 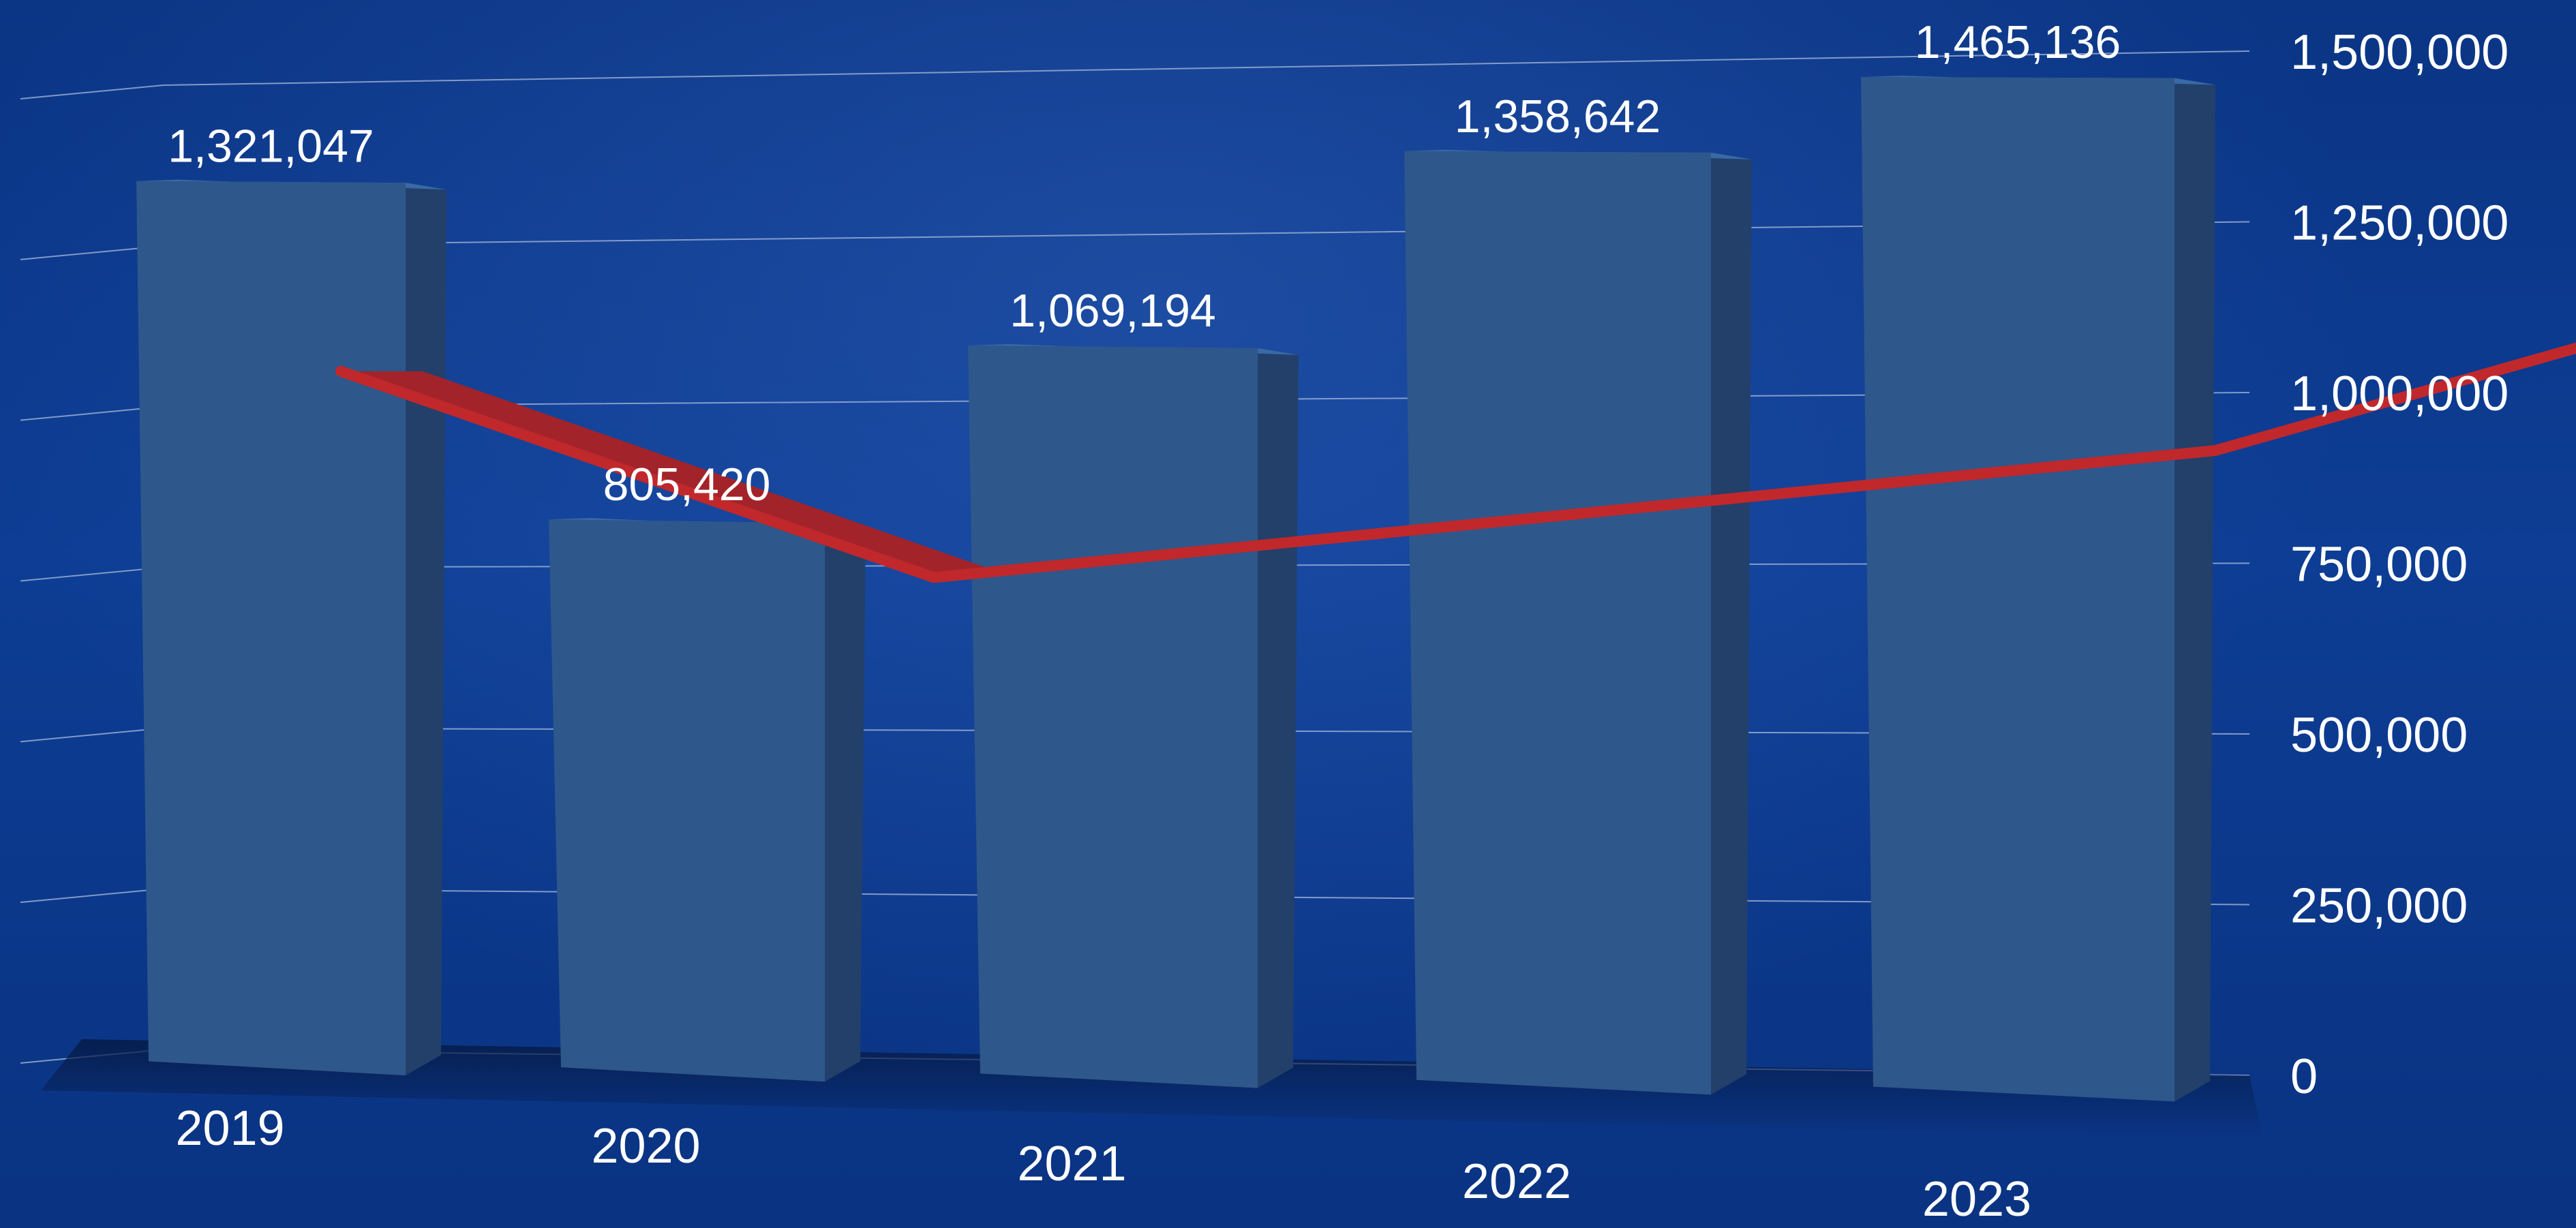 I want to click on y-tick-label: 750,000, so click(x=2379, y=565).